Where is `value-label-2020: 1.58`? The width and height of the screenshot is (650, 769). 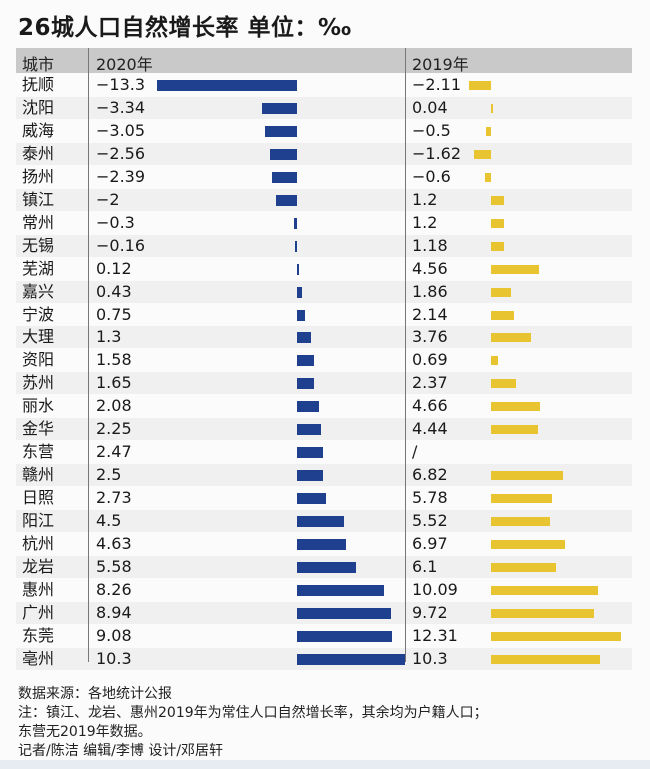
value-label-2020: 1.58 is located at coordinates (114, 360).